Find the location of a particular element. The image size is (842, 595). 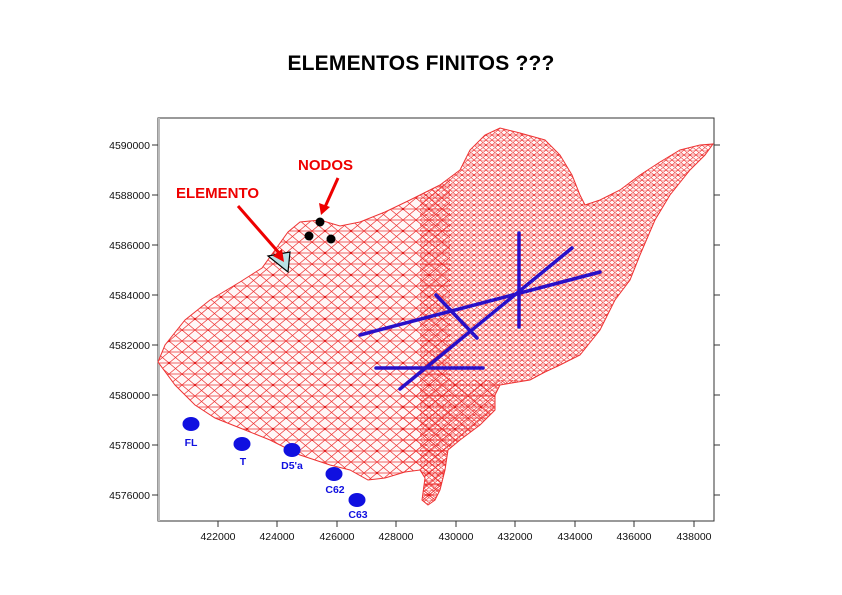

well-label: C63 is located at coordinates (357, 515).